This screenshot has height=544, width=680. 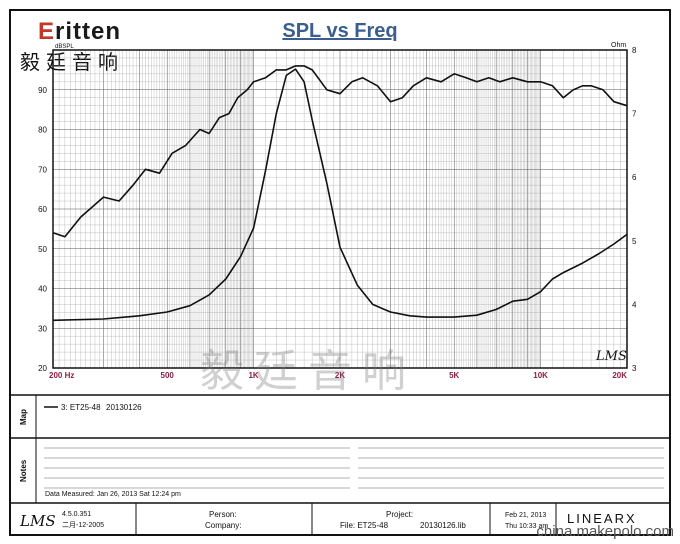 I want to click on x-tick-label: 10K, so click(x=540, y=375).